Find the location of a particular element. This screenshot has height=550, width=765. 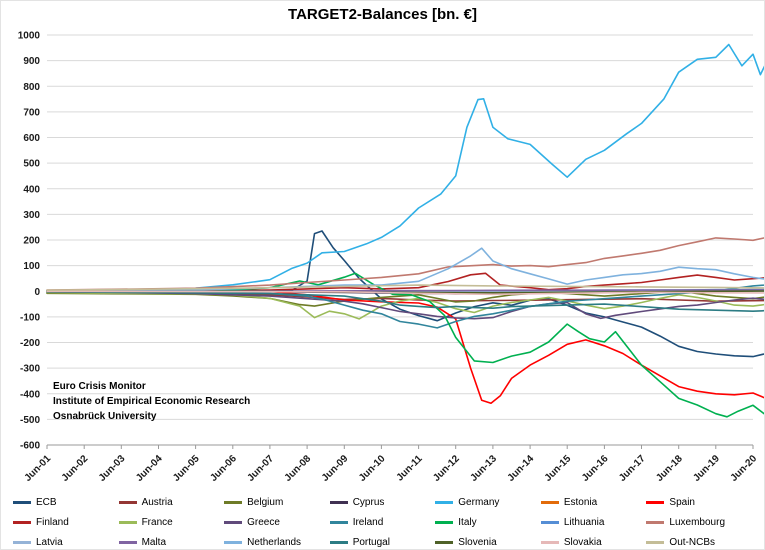

legend-label: Cyprus is located at coordinates (368, 502).